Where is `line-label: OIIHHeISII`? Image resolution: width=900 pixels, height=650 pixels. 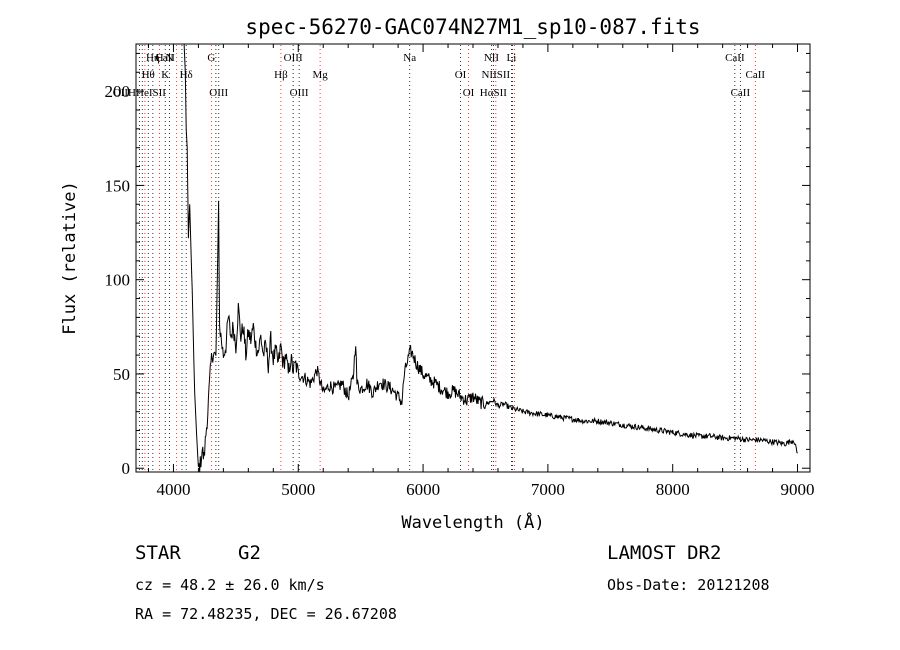
line-label: OIIHHeISII is located at coordinates (139, 93).